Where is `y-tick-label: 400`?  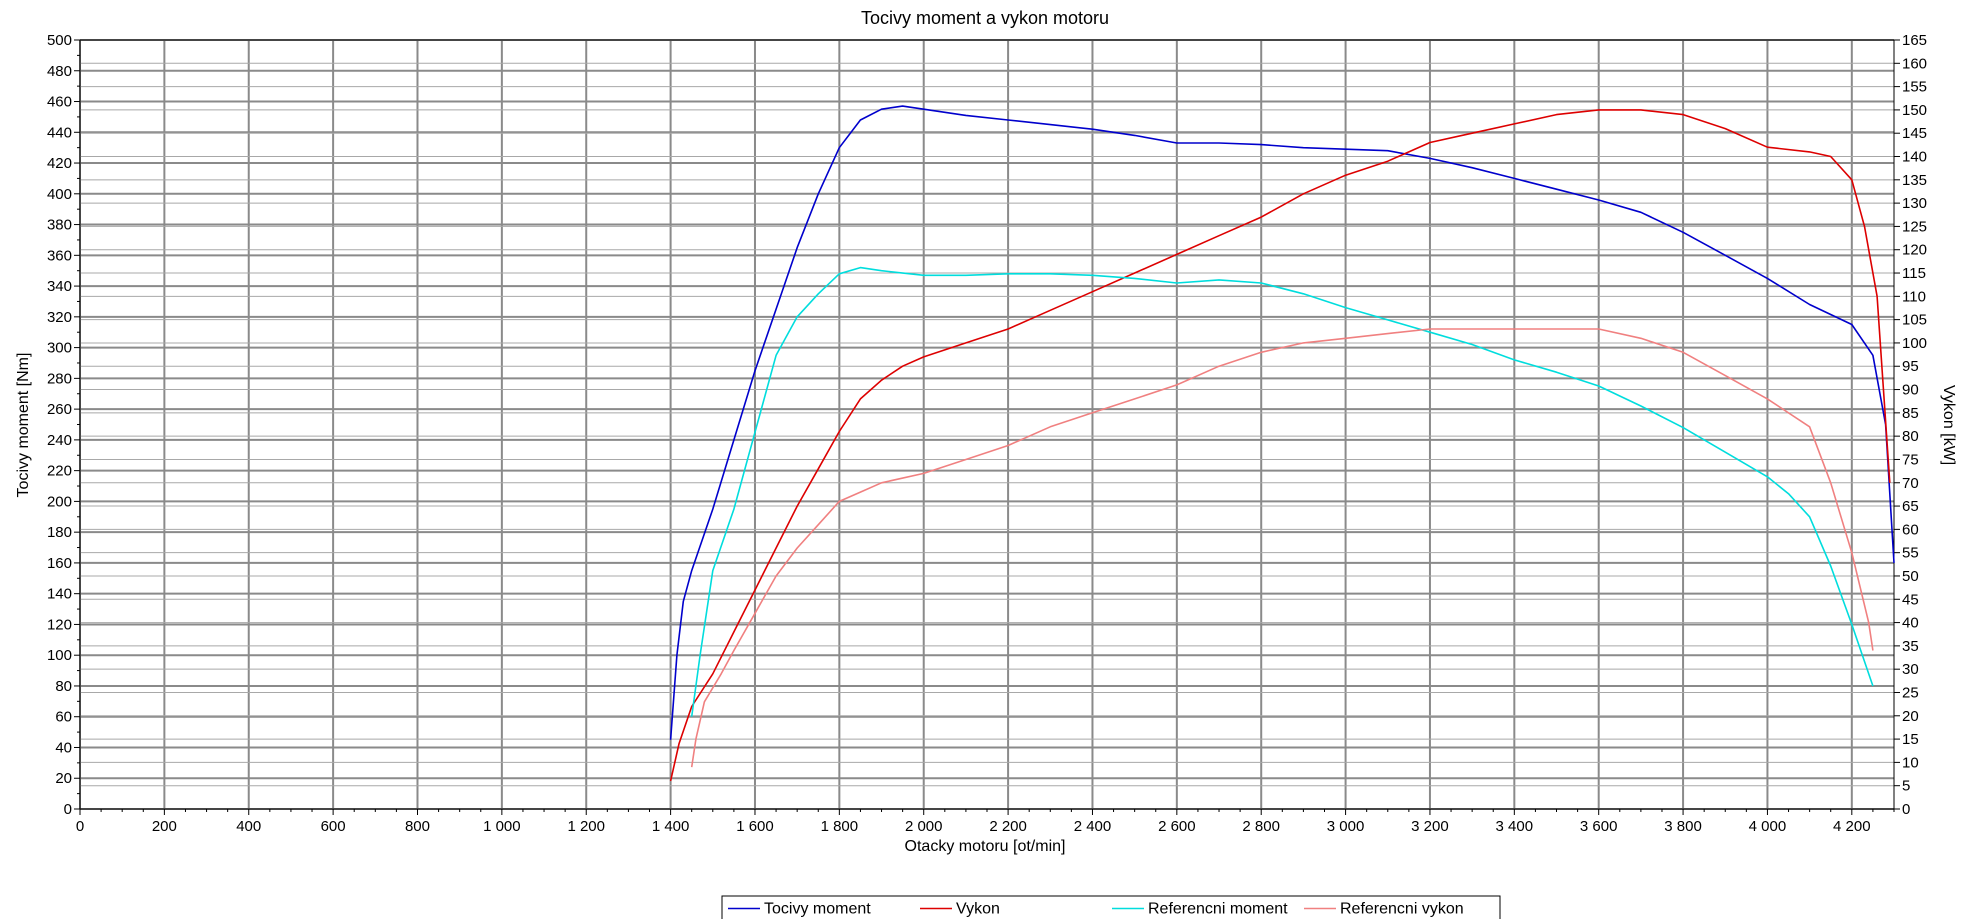
y-tick-label: 400 is located at coordinates (59, 194).